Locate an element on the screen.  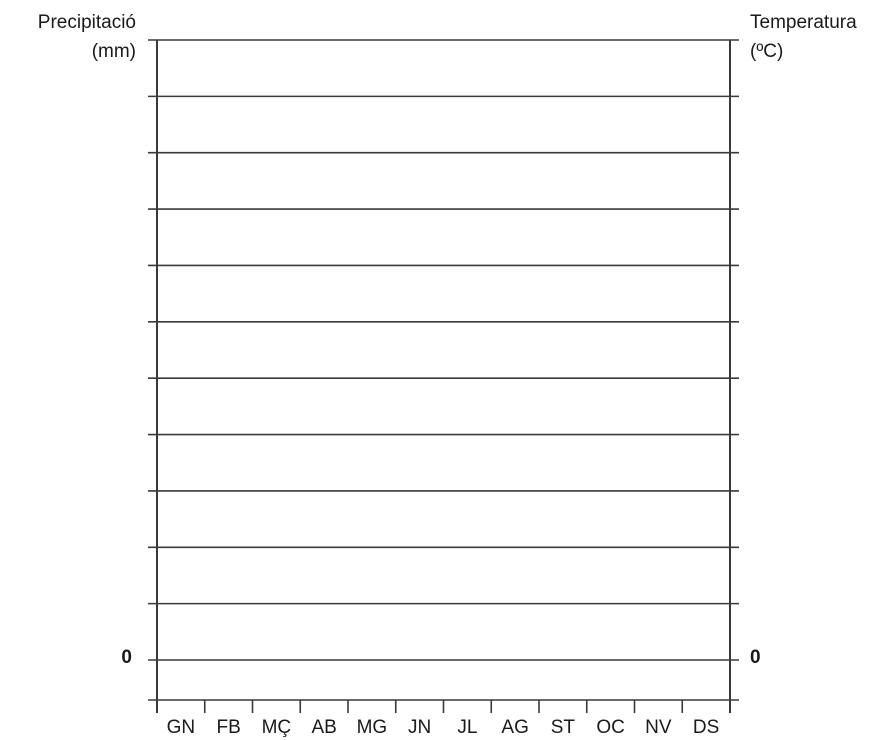
month-label: ST is located at coordinates (563, 727).